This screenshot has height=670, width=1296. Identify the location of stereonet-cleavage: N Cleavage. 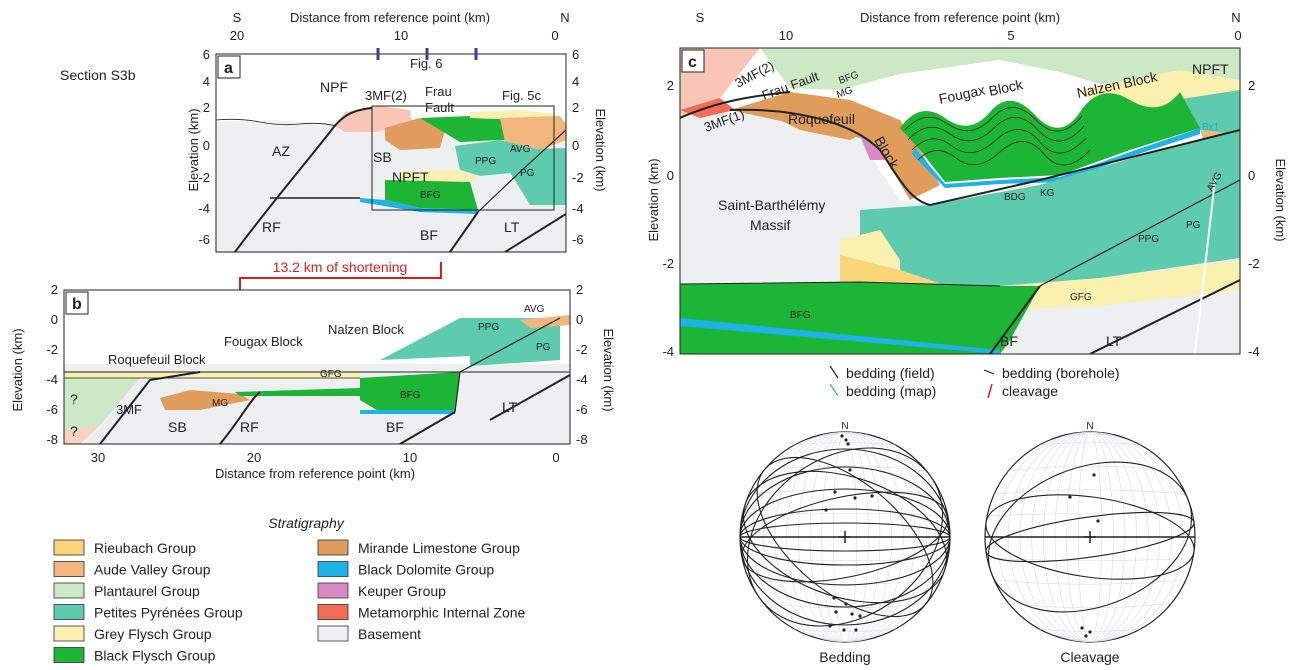
(1090, 543).